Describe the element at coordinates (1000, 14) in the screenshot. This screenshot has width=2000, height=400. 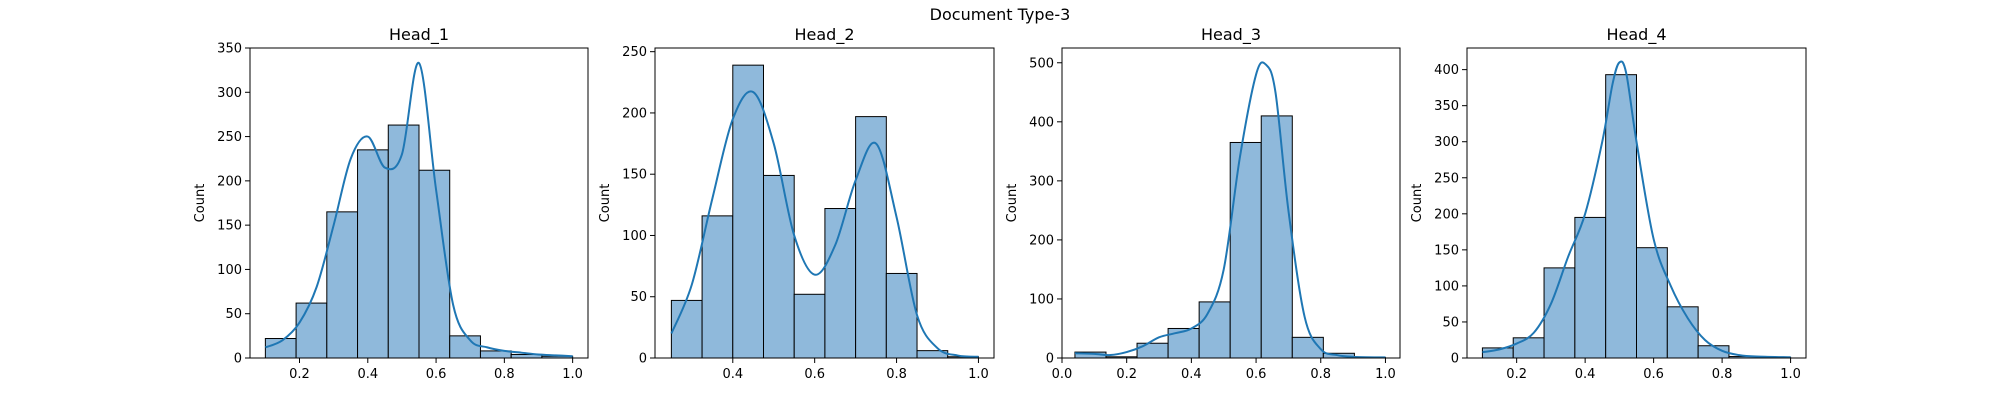
I see `figure-suptitle: Document Type-3` at that location.